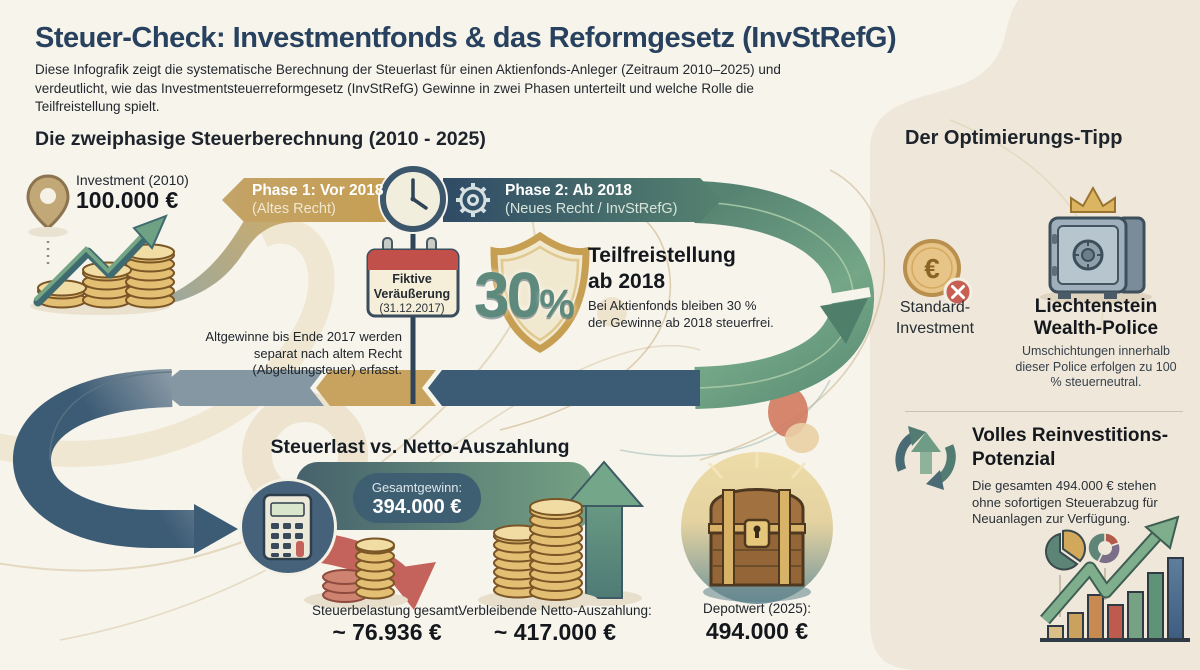  I want to click on return-band, so click(429, 388).